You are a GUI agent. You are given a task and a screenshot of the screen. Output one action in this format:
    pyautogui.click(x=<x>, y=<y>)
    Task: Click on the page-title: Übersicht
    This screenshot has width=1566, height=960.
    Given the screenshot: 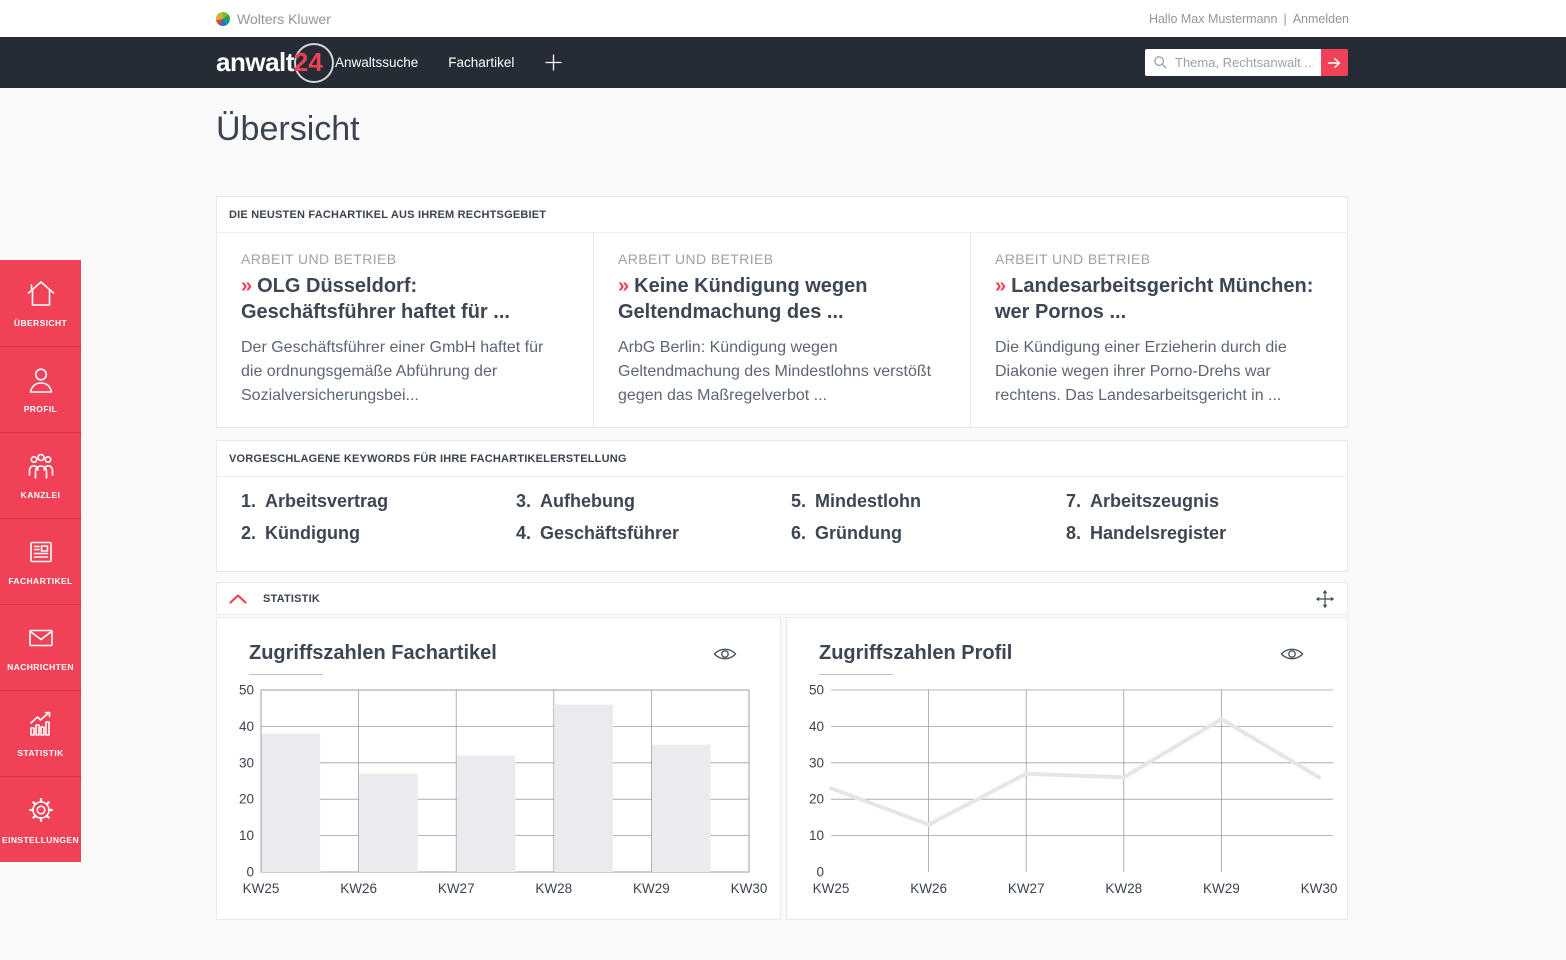 What is the action you would take?
    pyautogui.click(x=288, y=129)
    